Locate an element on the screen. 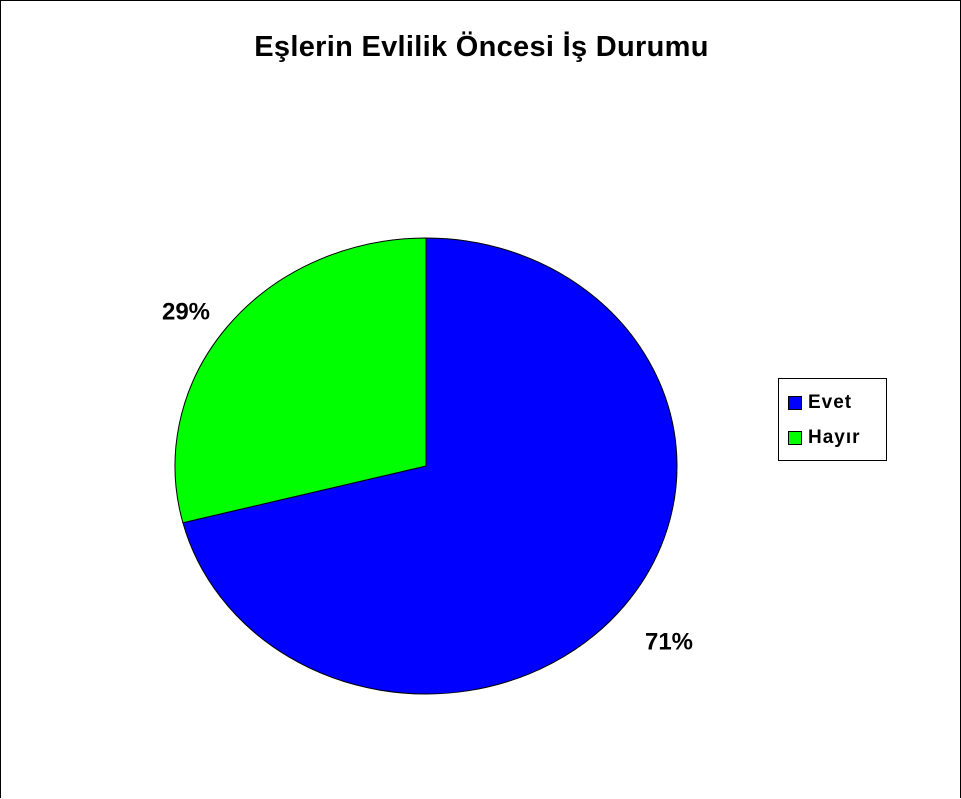 The image size is (961, 799). legend-item-evet: Evet is located at coordinates (820, 403).